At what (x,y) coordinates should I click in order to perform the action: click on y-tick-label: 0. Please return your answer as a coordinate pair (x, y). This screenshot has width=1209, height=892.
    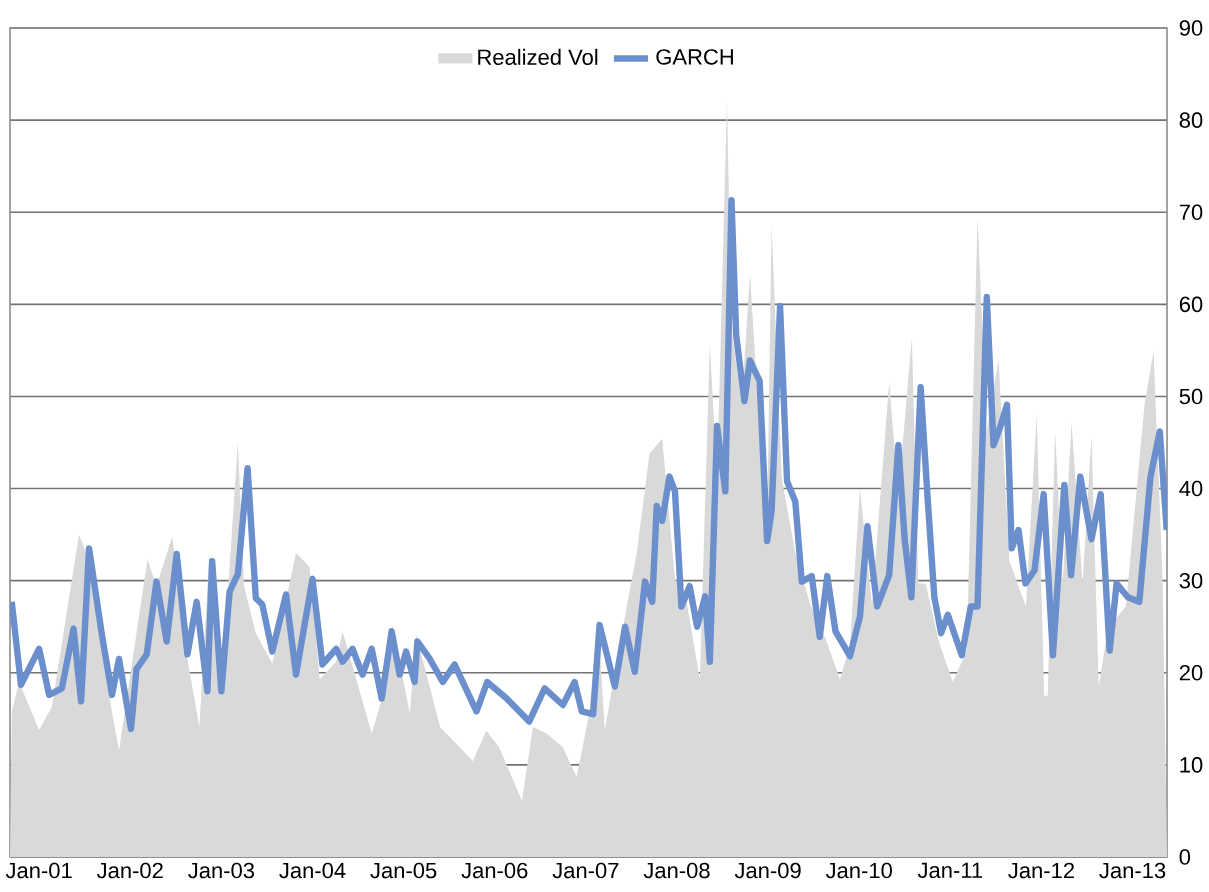
    Looking at the image, I should click on (1185, 857).